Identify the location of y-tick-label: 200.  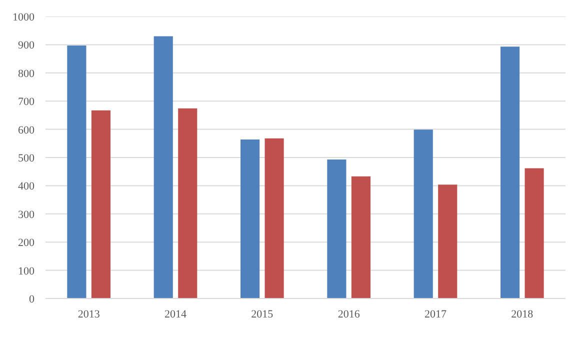
(26, 243).